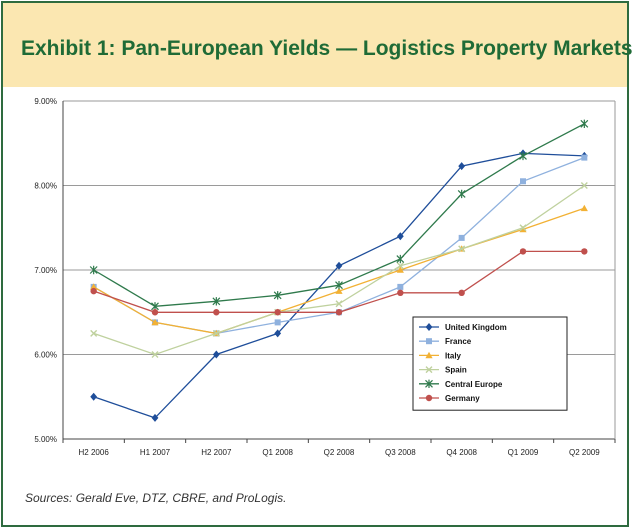  What do you see at coordinates (462, 398) in the screenshot?
I see `legend-label-germany: Germany` at bounding box center [462, 398].